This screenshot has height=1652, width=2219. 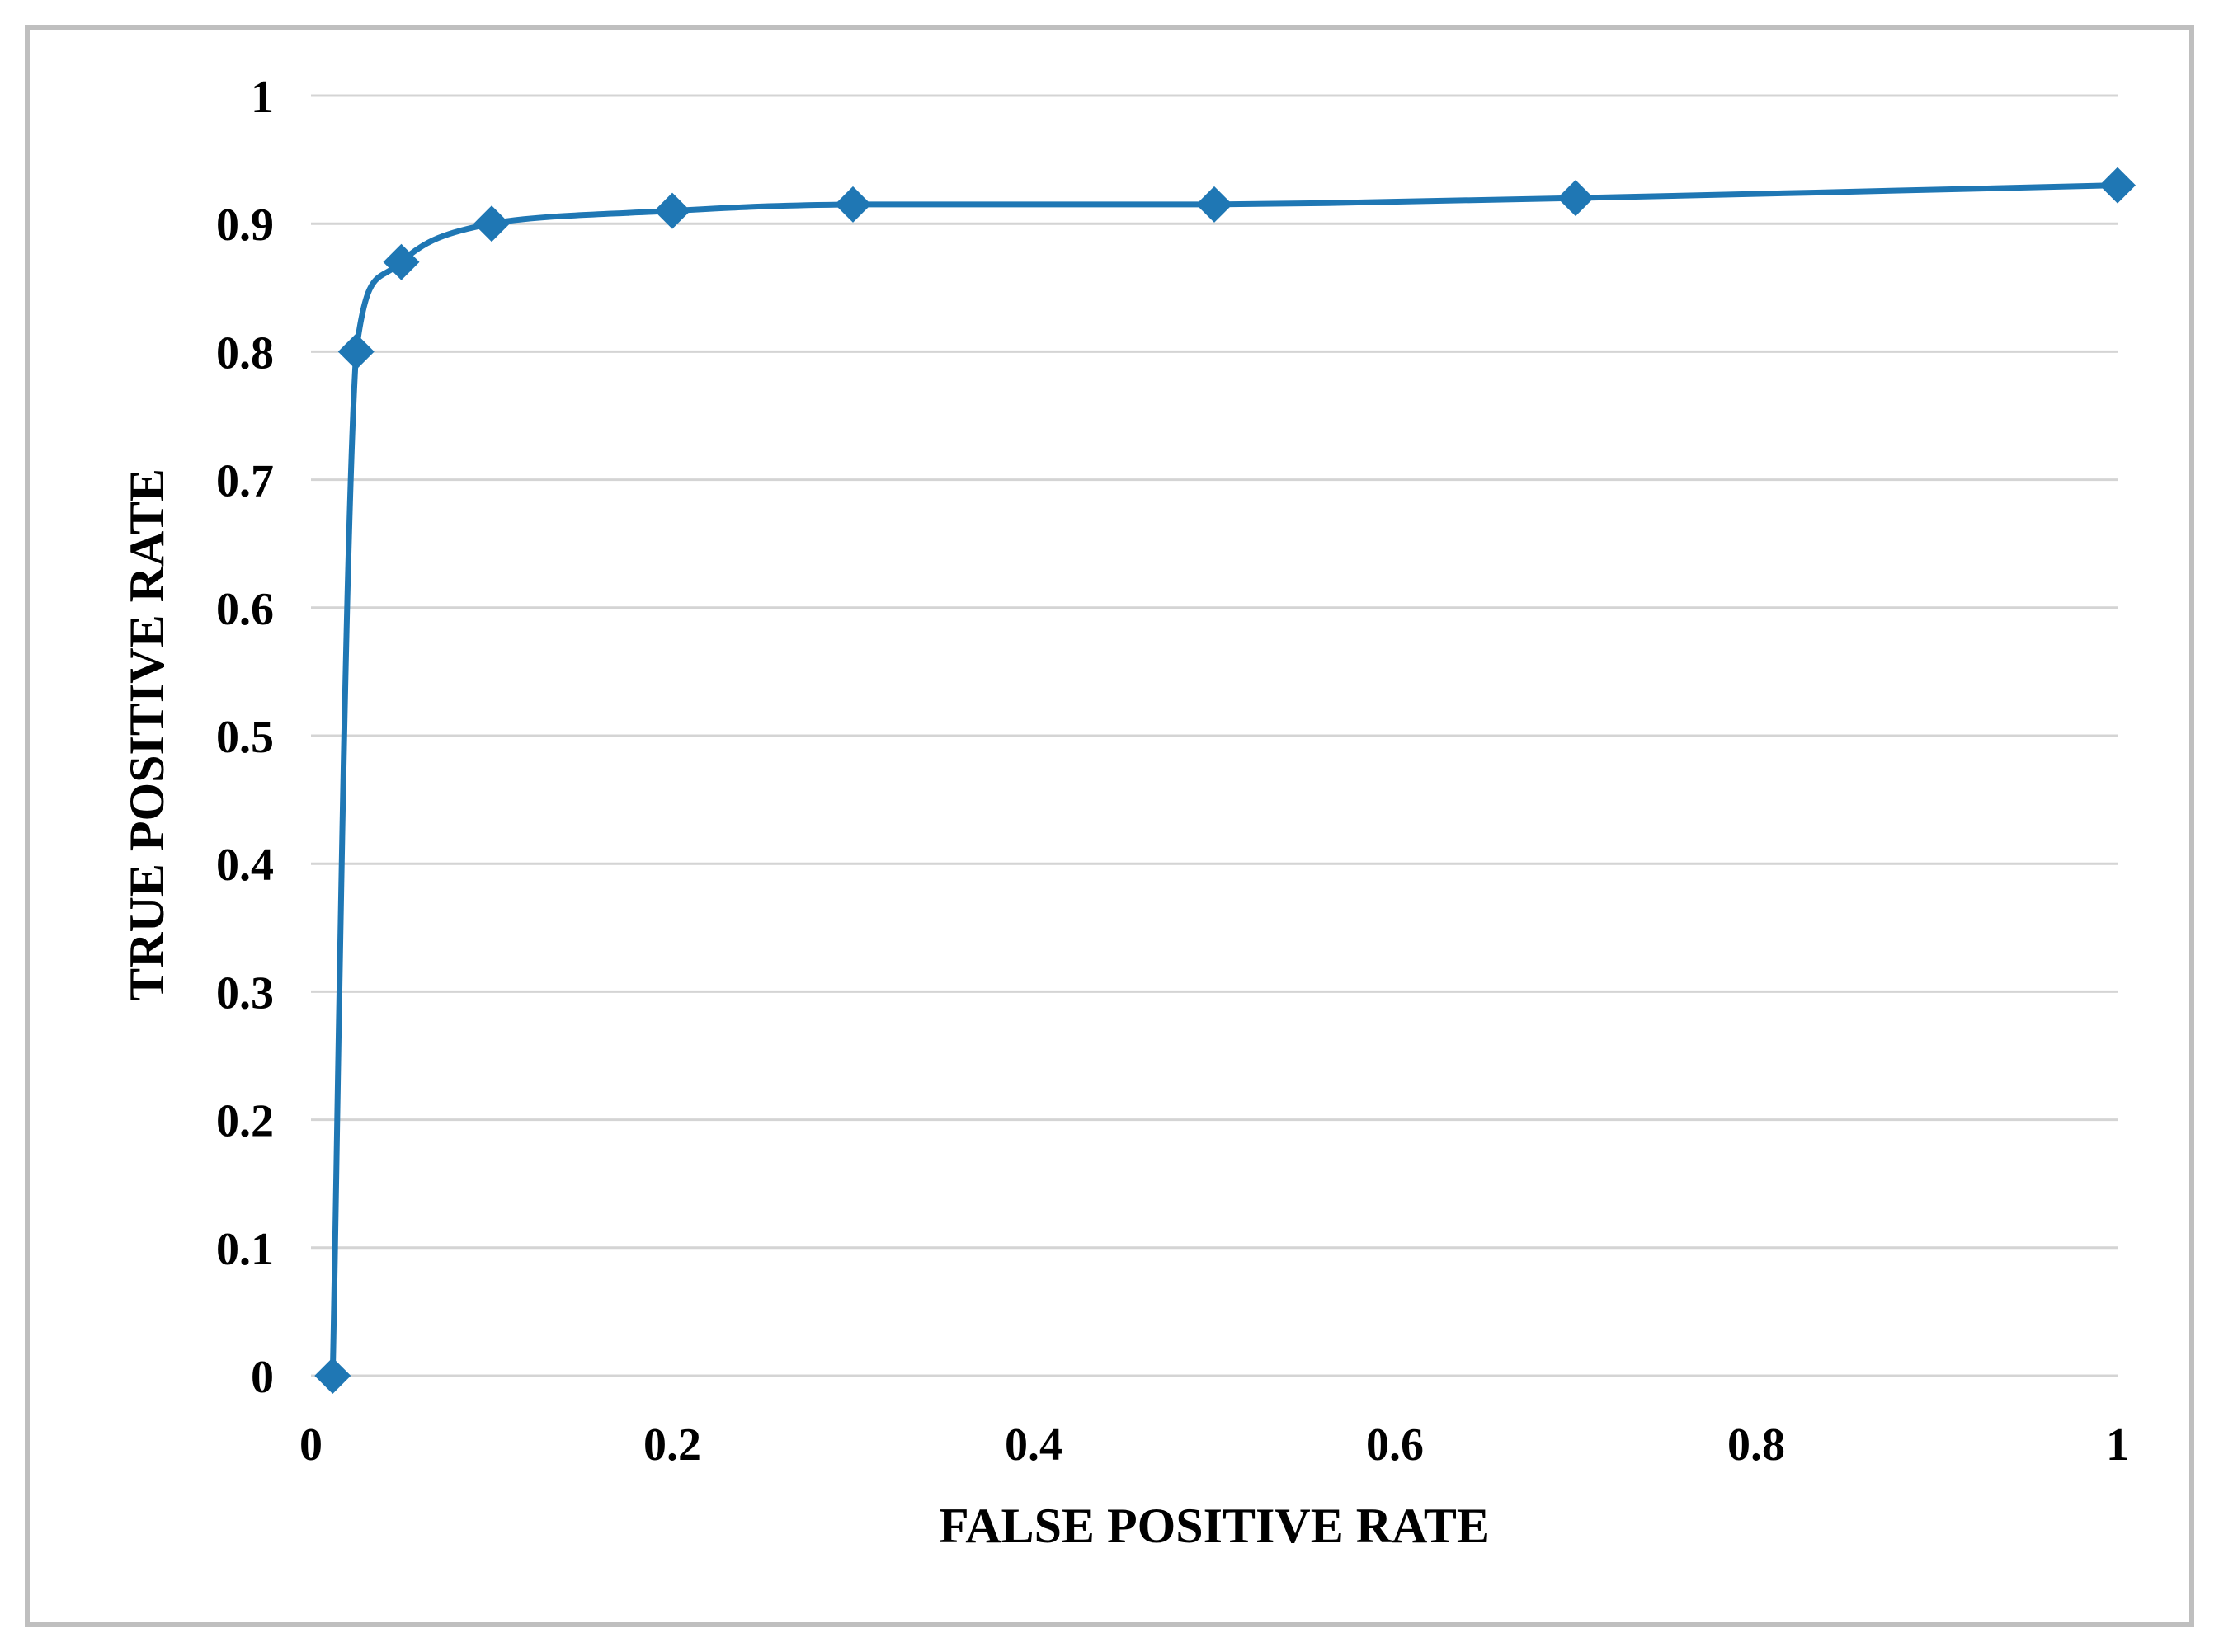 I want to click on x-axis-title: FALSE POSITIVE RATE, so click(x=1214, y=1526).